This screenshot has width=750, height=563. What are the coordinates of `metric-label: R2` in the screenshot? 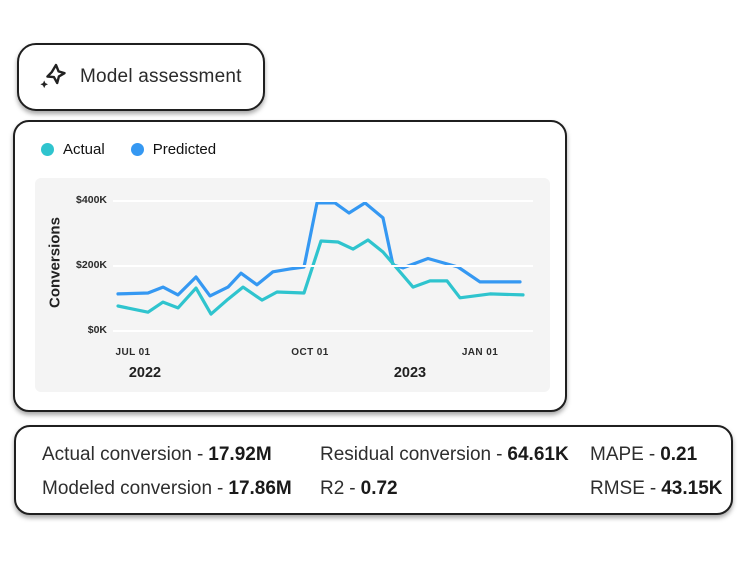 It's located at (332, 488).